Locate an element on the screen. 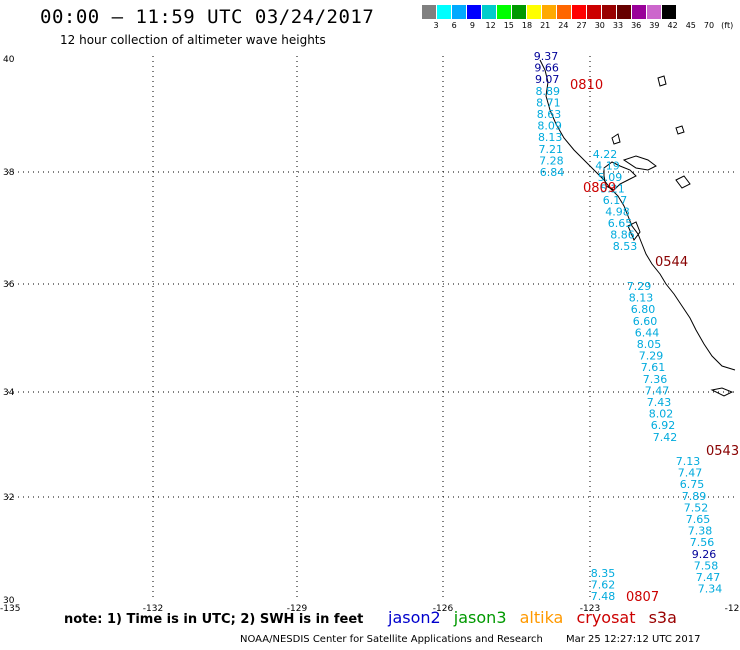 The image size is (740, 650). wave-height-value: 6.75 is located at coordinates (692, 484).